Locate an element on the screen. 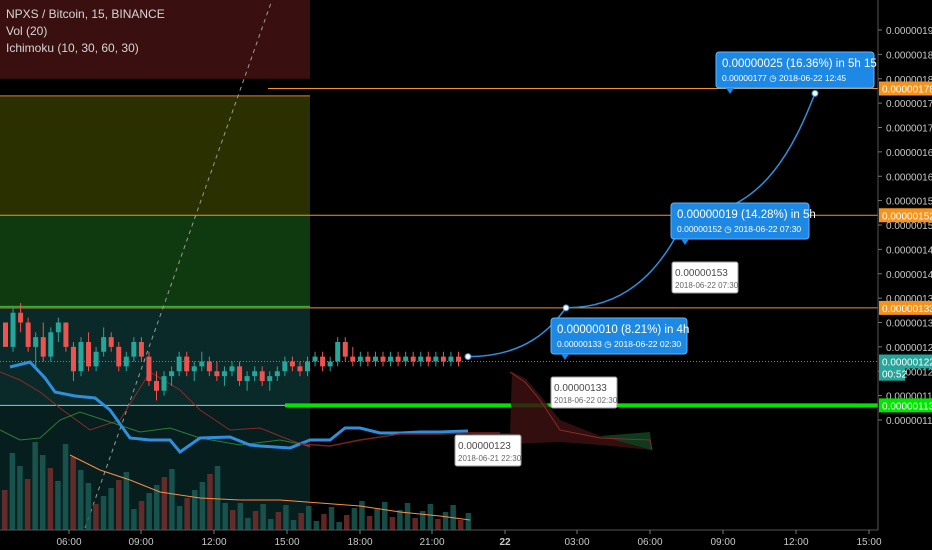  x-tick-label-2: 12:00 is located at coordinates (213, 542).